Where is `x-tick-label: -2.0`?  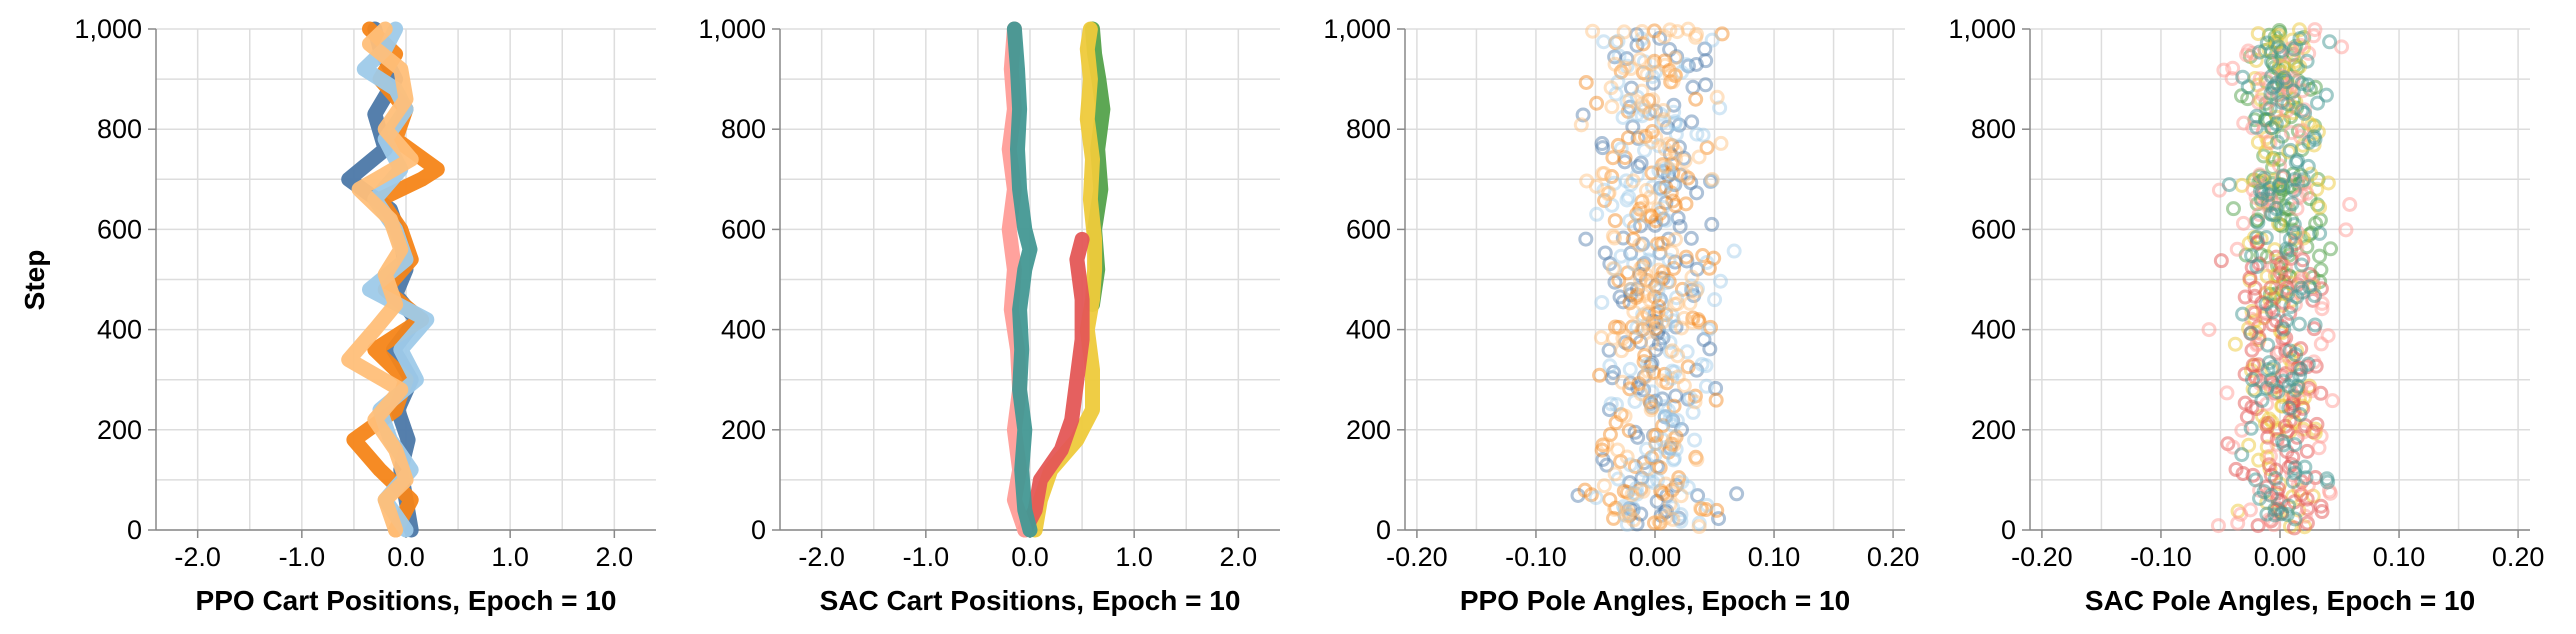 x-tick-label: -2.0 is located at coordinates (197, 557).